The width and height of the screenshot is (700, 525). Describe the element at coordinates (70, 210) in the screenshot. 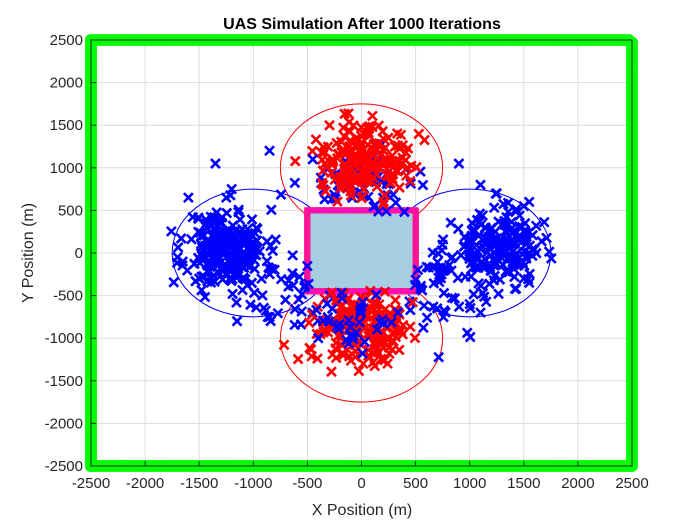

I see `y-tick-label: 500` at that location.